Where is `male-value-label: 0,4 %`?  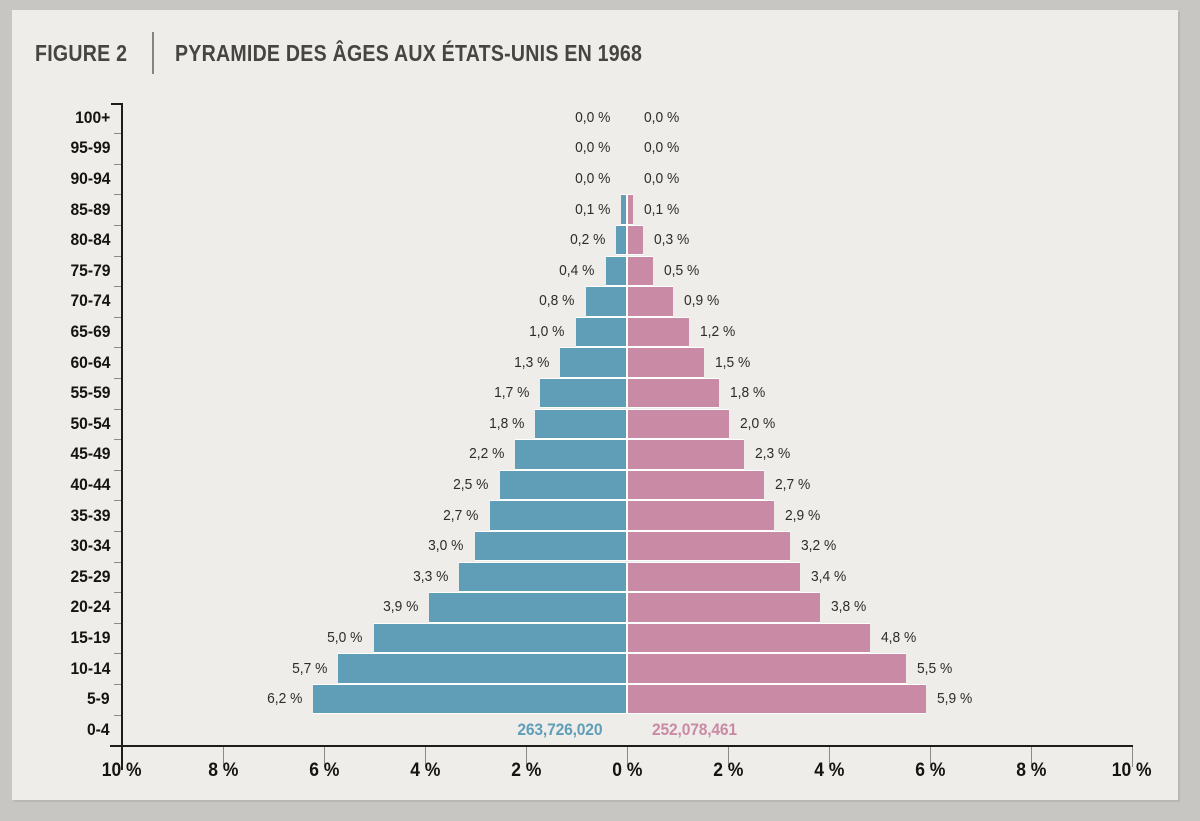 male-value-label: 0,4 % is located at coordinates (577, 270).